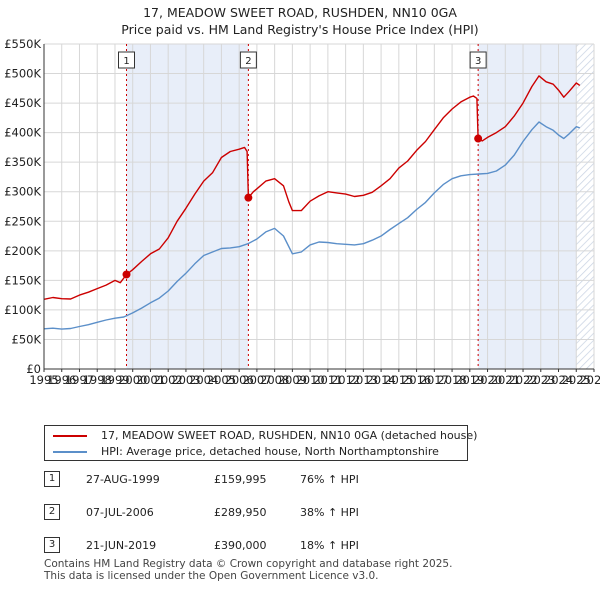  What do you see at coordinates (203, 380) in the screenshot?
I see `x-tick-label: 2004` at bounding box center [203, 380].